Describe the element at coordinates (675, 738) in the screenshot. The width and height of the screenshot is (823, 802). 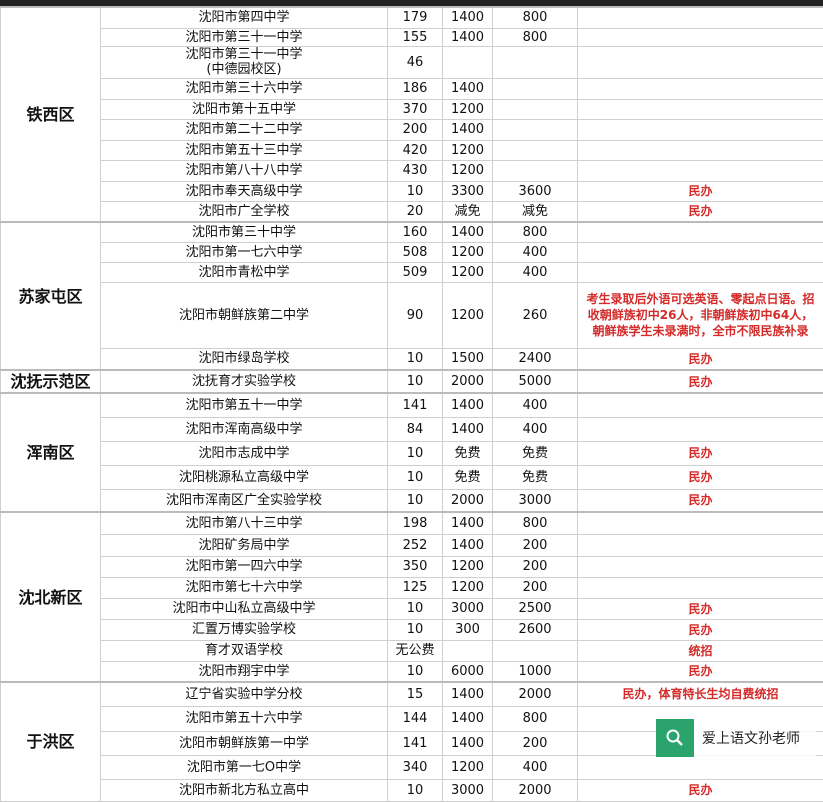
I see `search-icon` at that location.